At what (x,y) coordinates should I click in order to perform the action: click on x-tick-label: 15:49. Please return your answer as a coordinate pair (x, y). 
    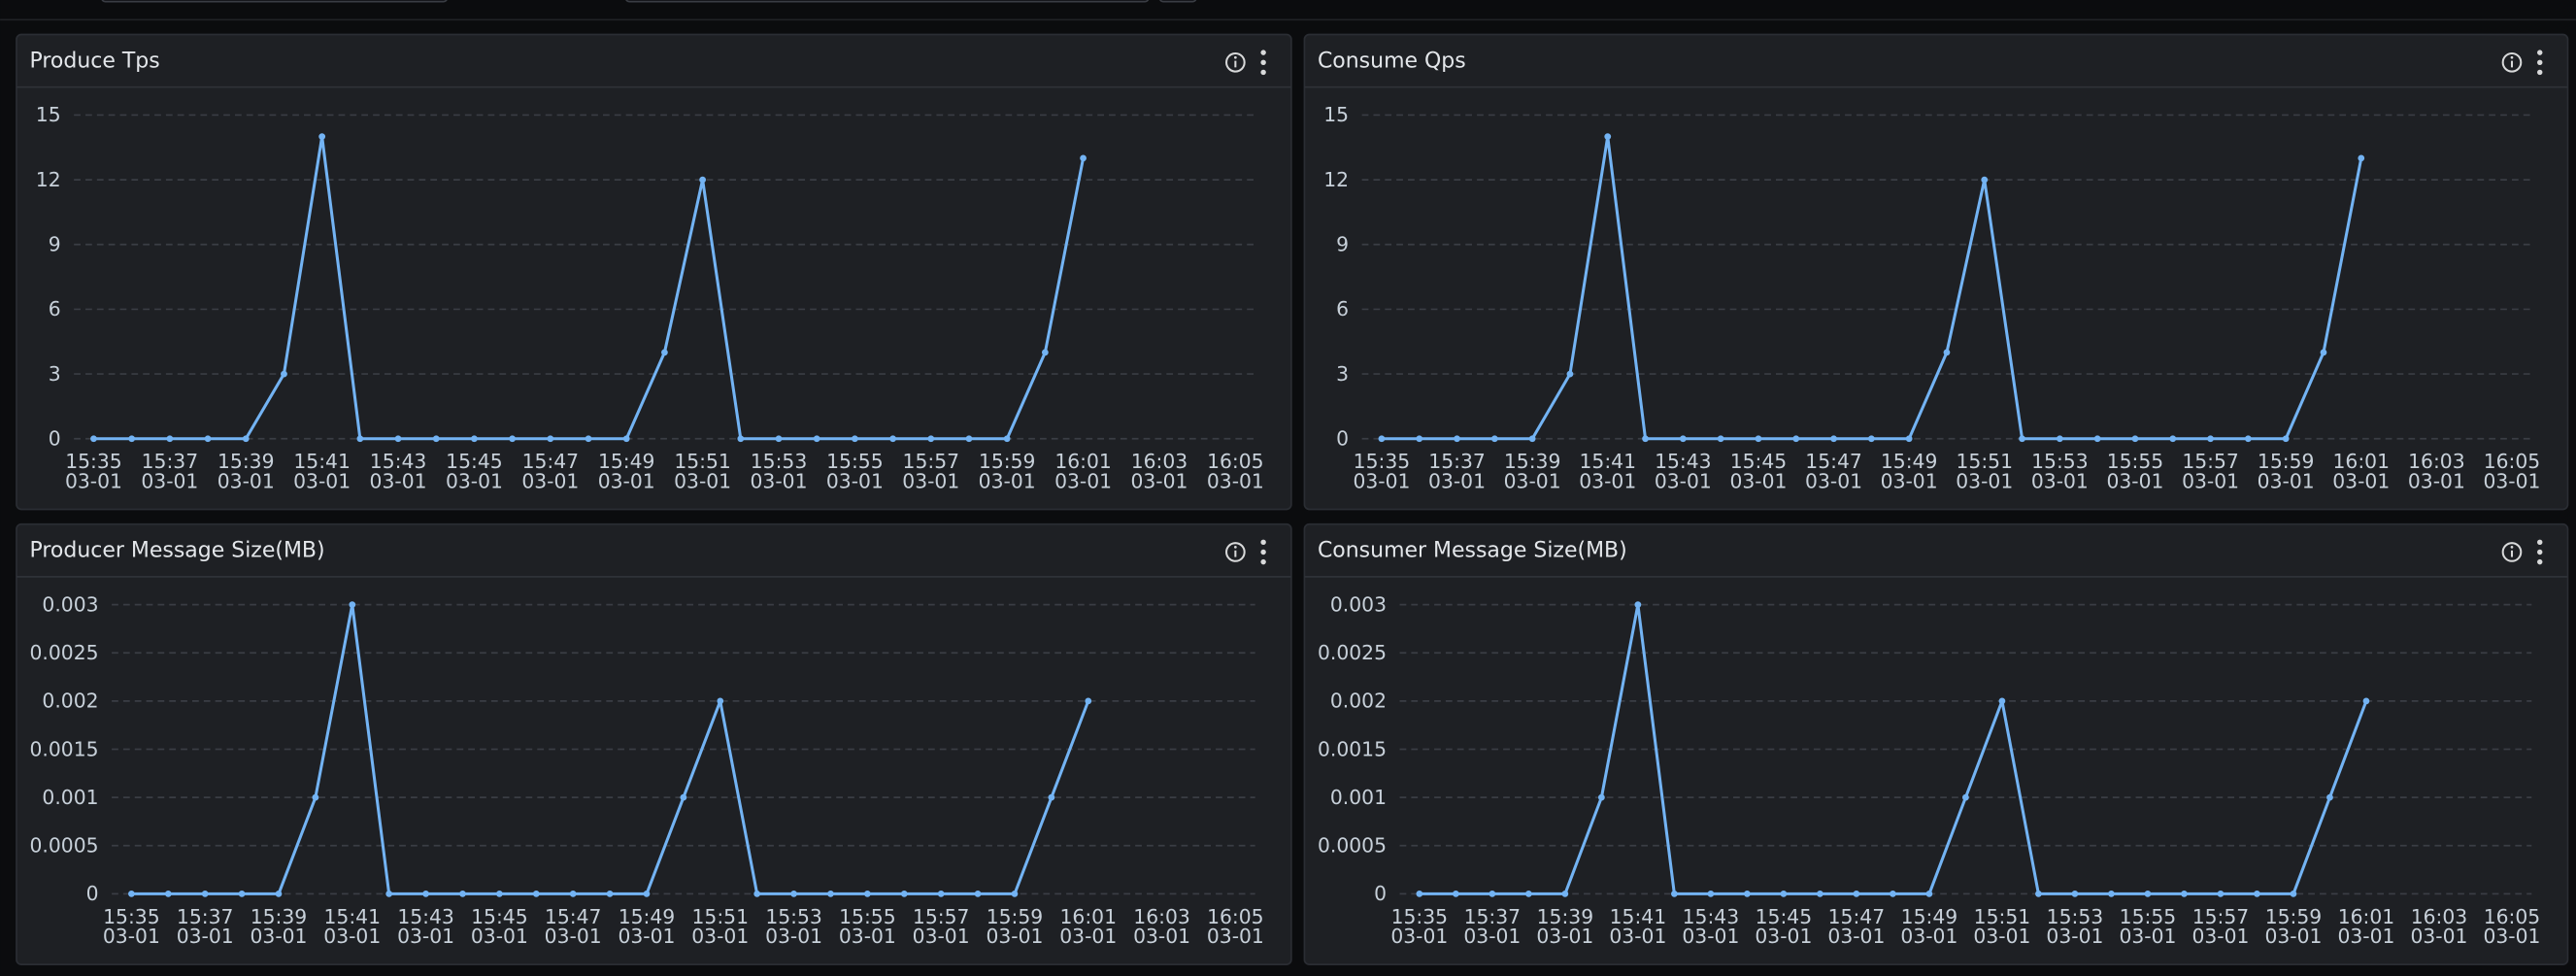
    Looking at the image, I should click on (626, 461).